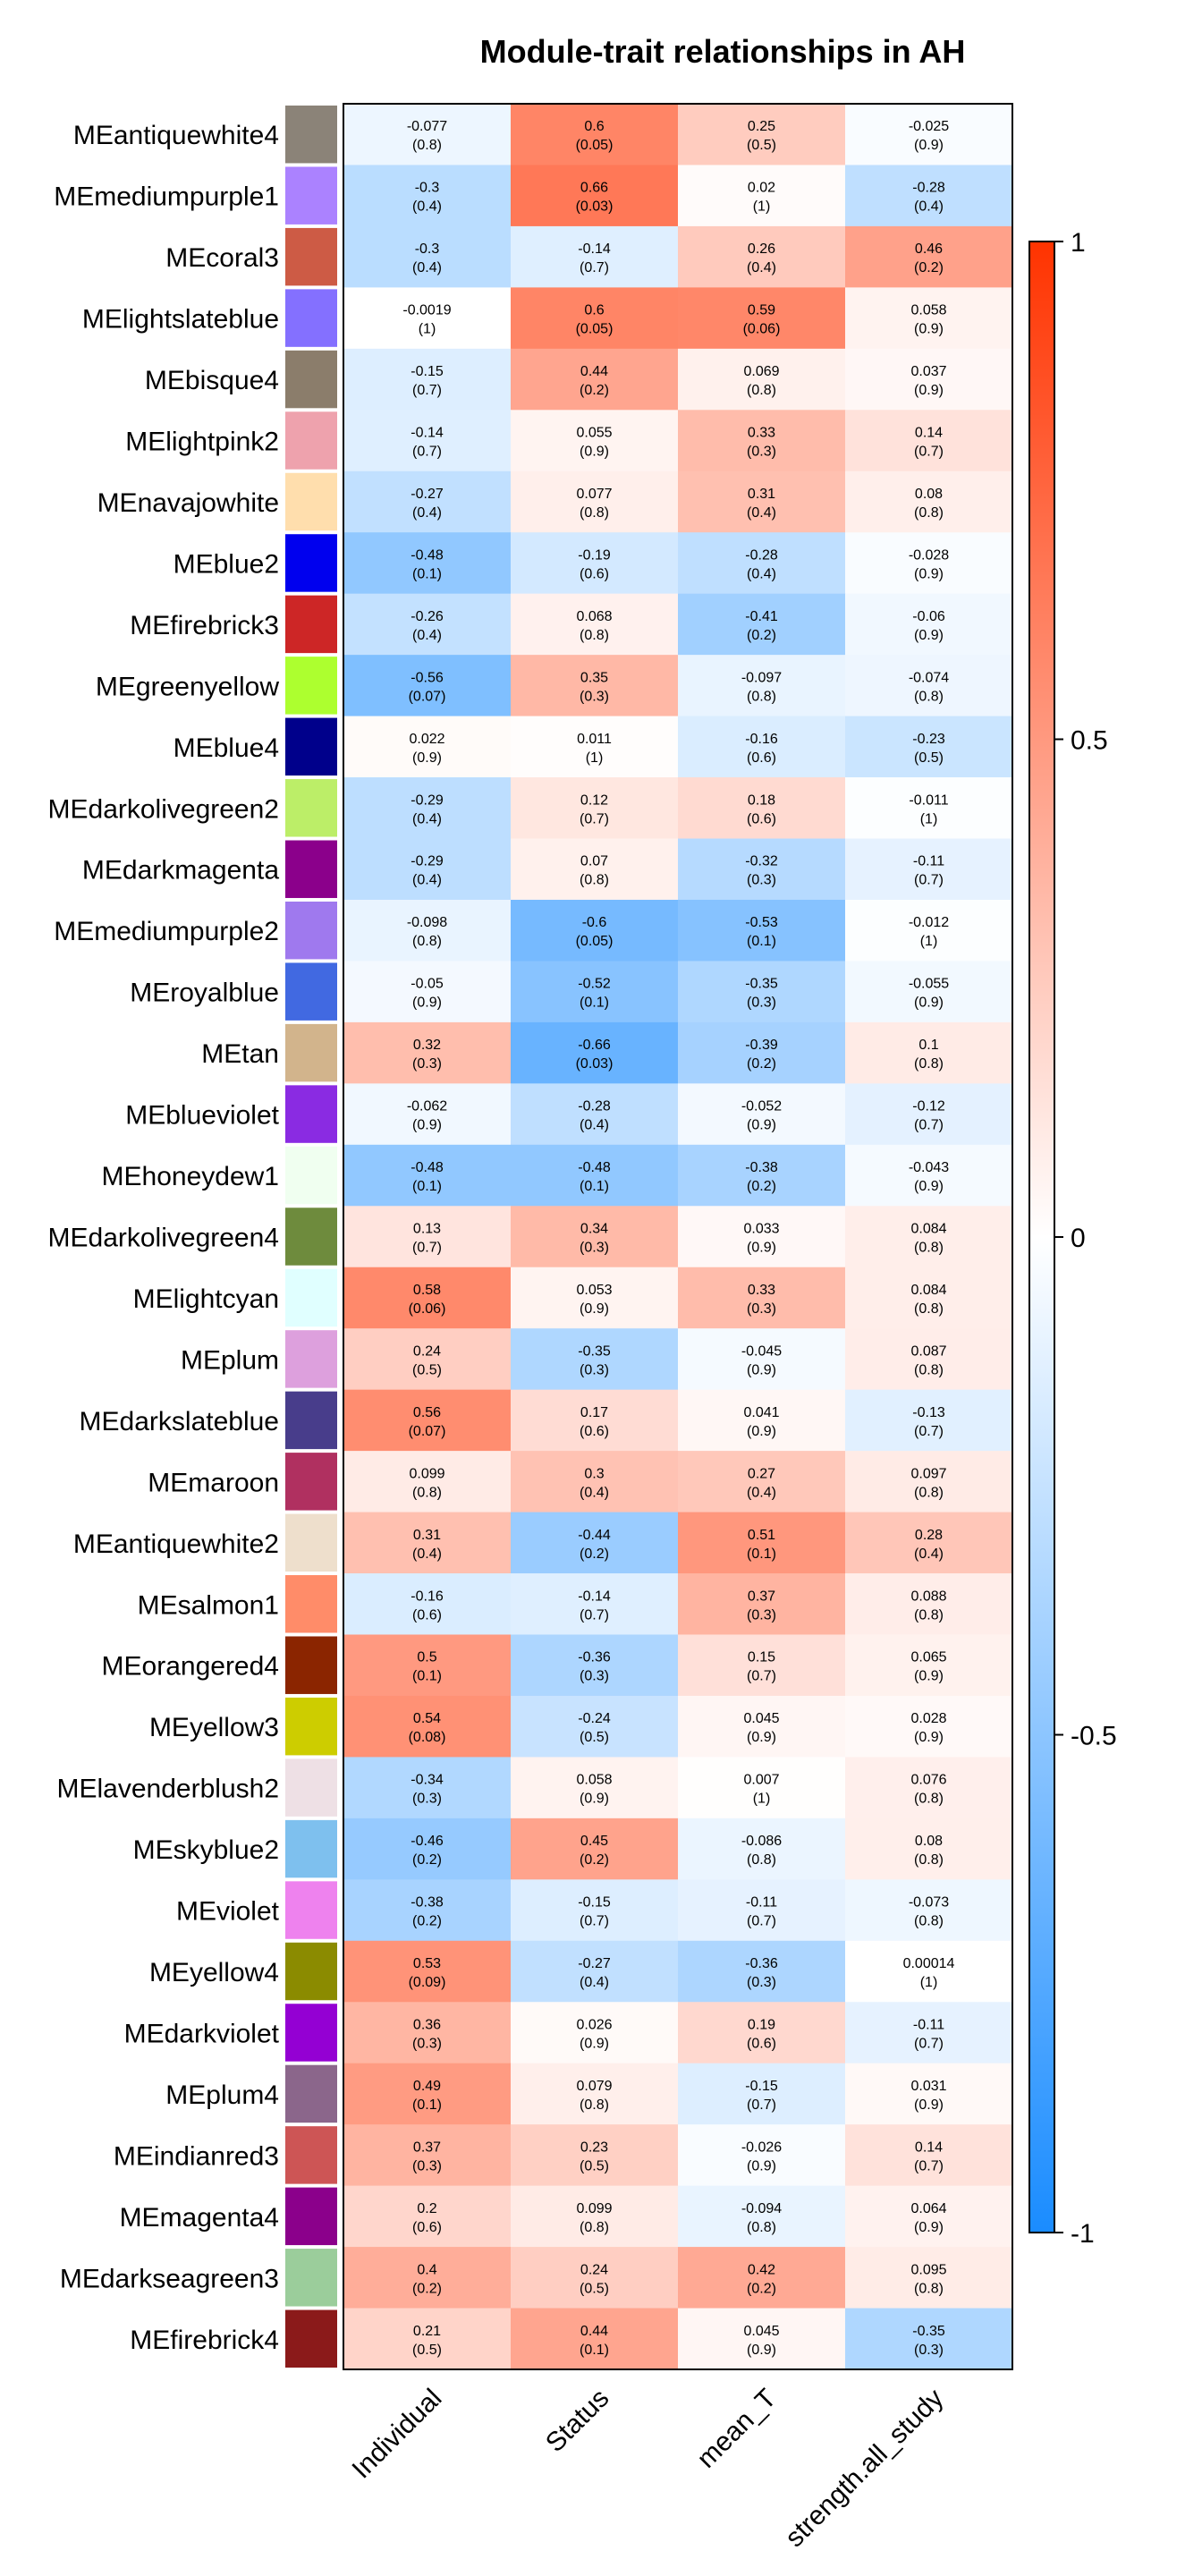 The width and height of the screenshot is (1202, 2576). Describe the element at coordinates (761, 555) in the screenshot. I see `cell-correlation: -0.28` at that location.